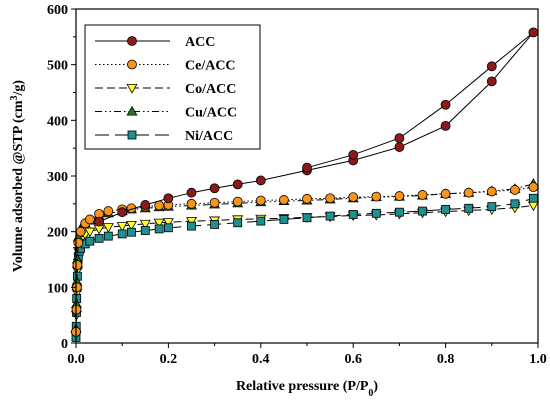  What do you see at coordinates (64, 344) in the screenshot?
I see `y-tick-label: 0` at bounding box center [64, 344].